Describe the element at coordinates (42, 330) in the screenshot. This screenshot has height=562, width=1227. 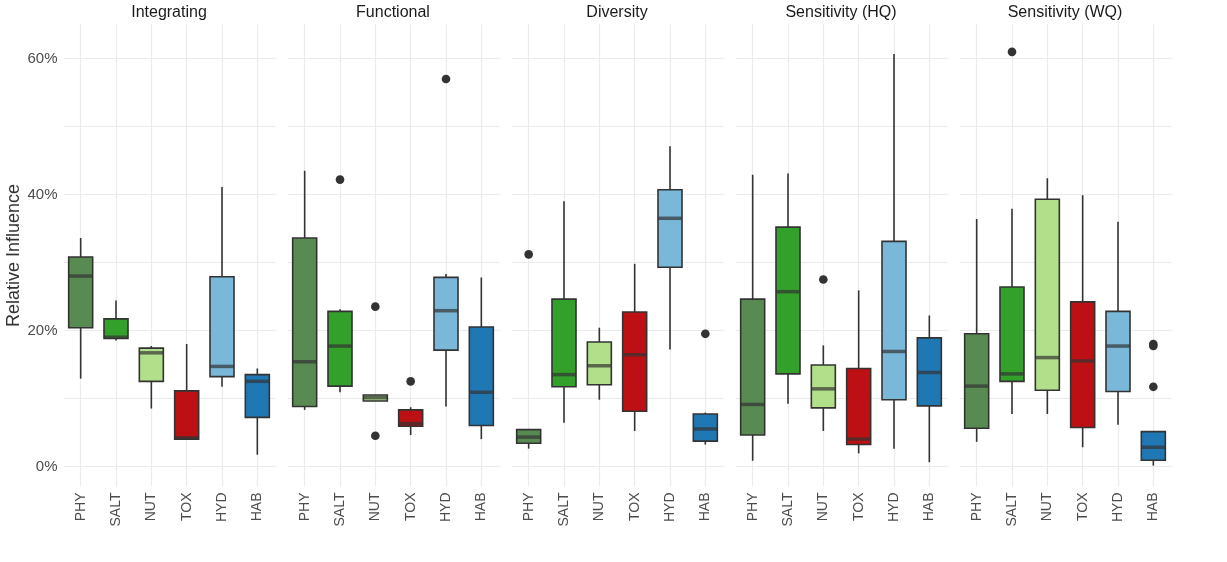
I see `y-tick-label: 20%` at that location.